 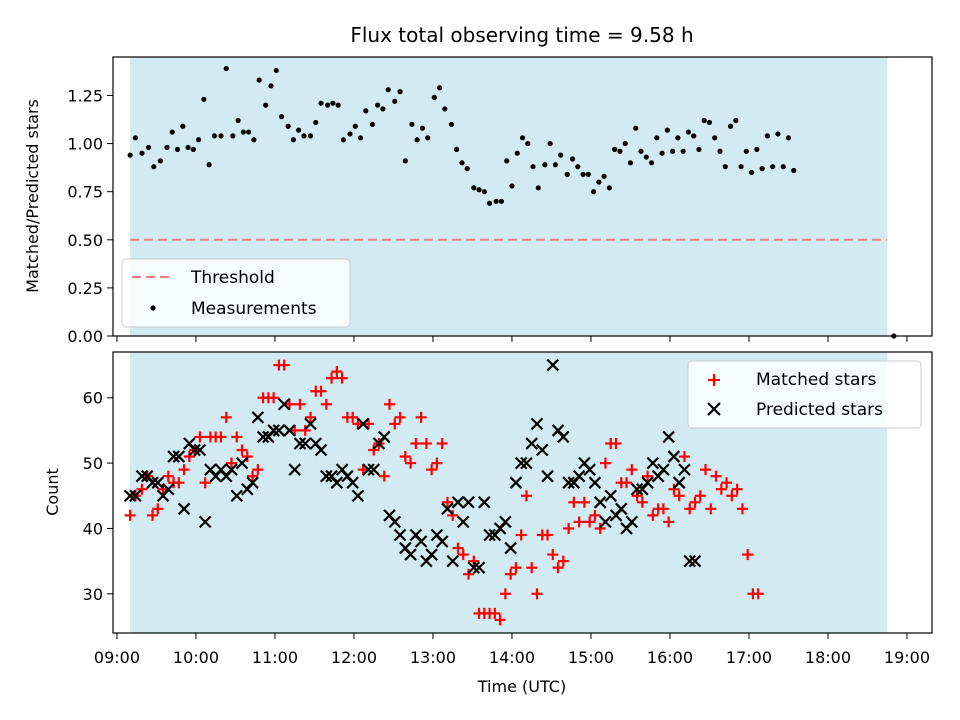 What do you see at coordinates (85, 192) in the screenshot?
I see `top-y-tick-label: 0.75` at bounding box center [85, 192].